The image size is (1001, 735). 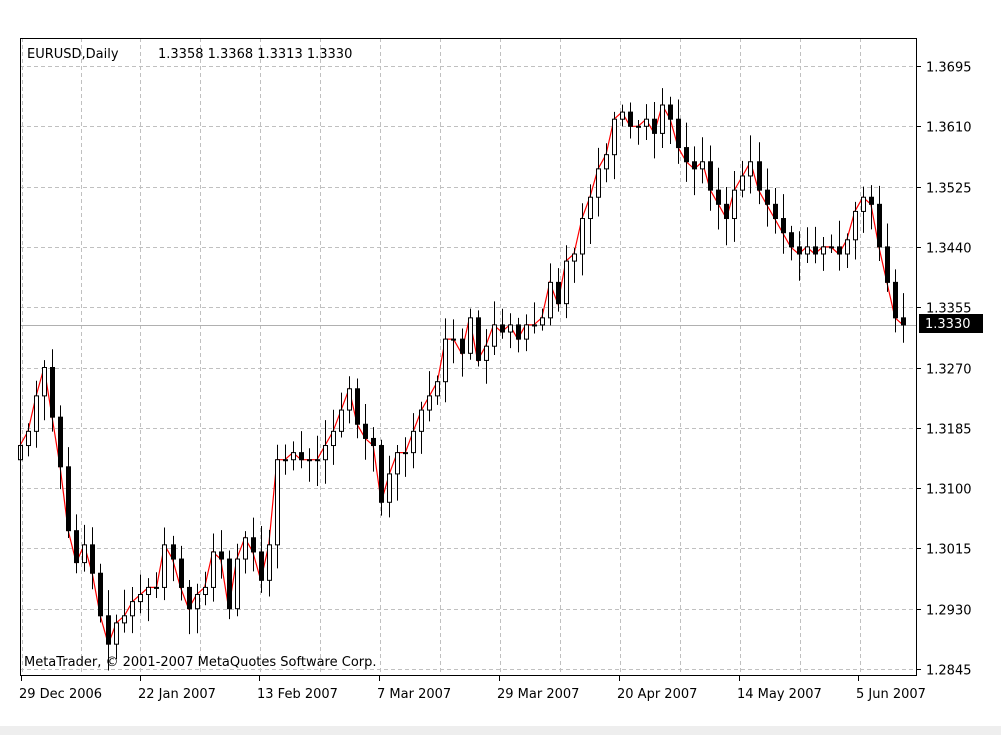 What do you see at coordinates (949, 370) in the screenshot?
I see `y-tick-label: 1.3270` at bounding box center [949, 370].